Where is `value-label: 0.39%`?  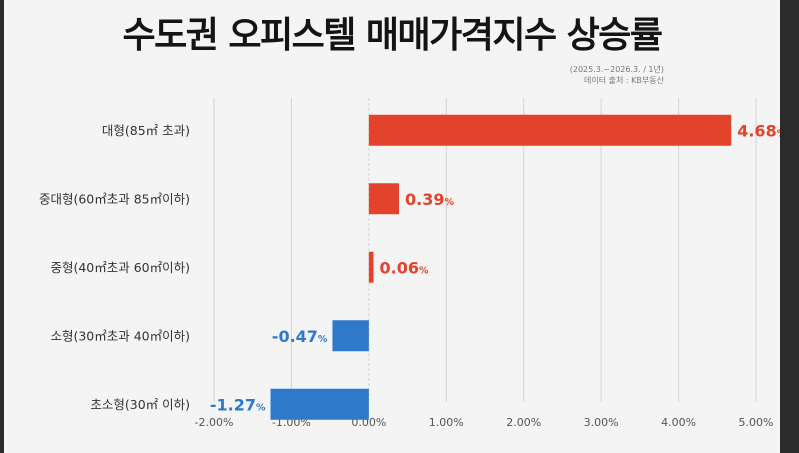 value-label: 0.39% is located at coordinates (429, 199).